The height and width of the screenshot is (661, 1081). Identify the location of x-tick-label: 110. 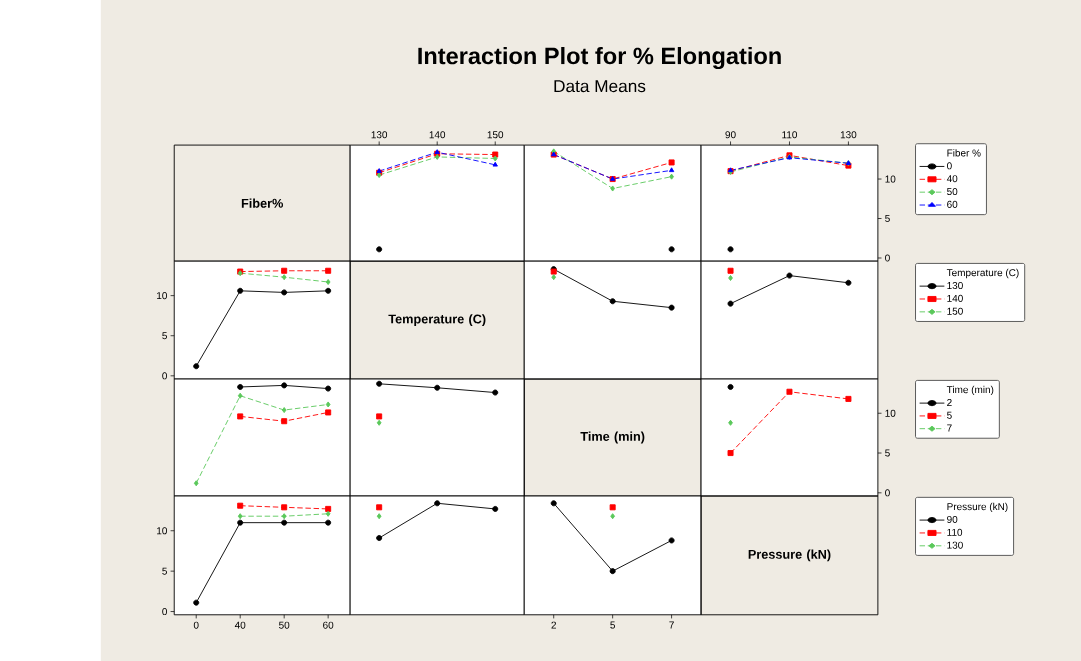
(790, 135).